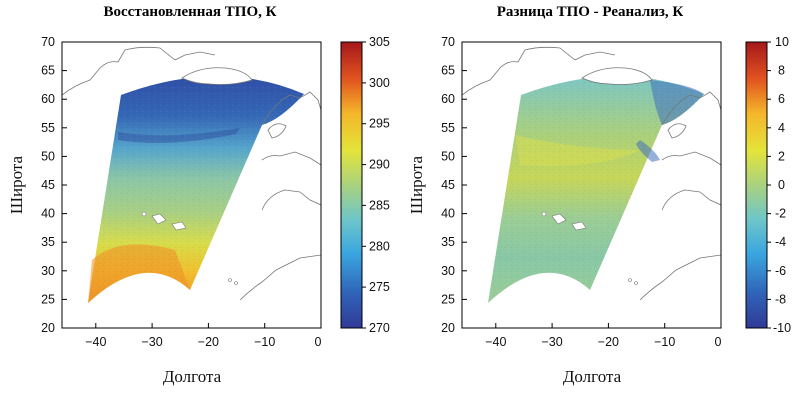 This screenshot has width=800, height=400. Describe the element at coordinates (781, 185) in the screenshot. I see `colorbar-label: 0` at that location.